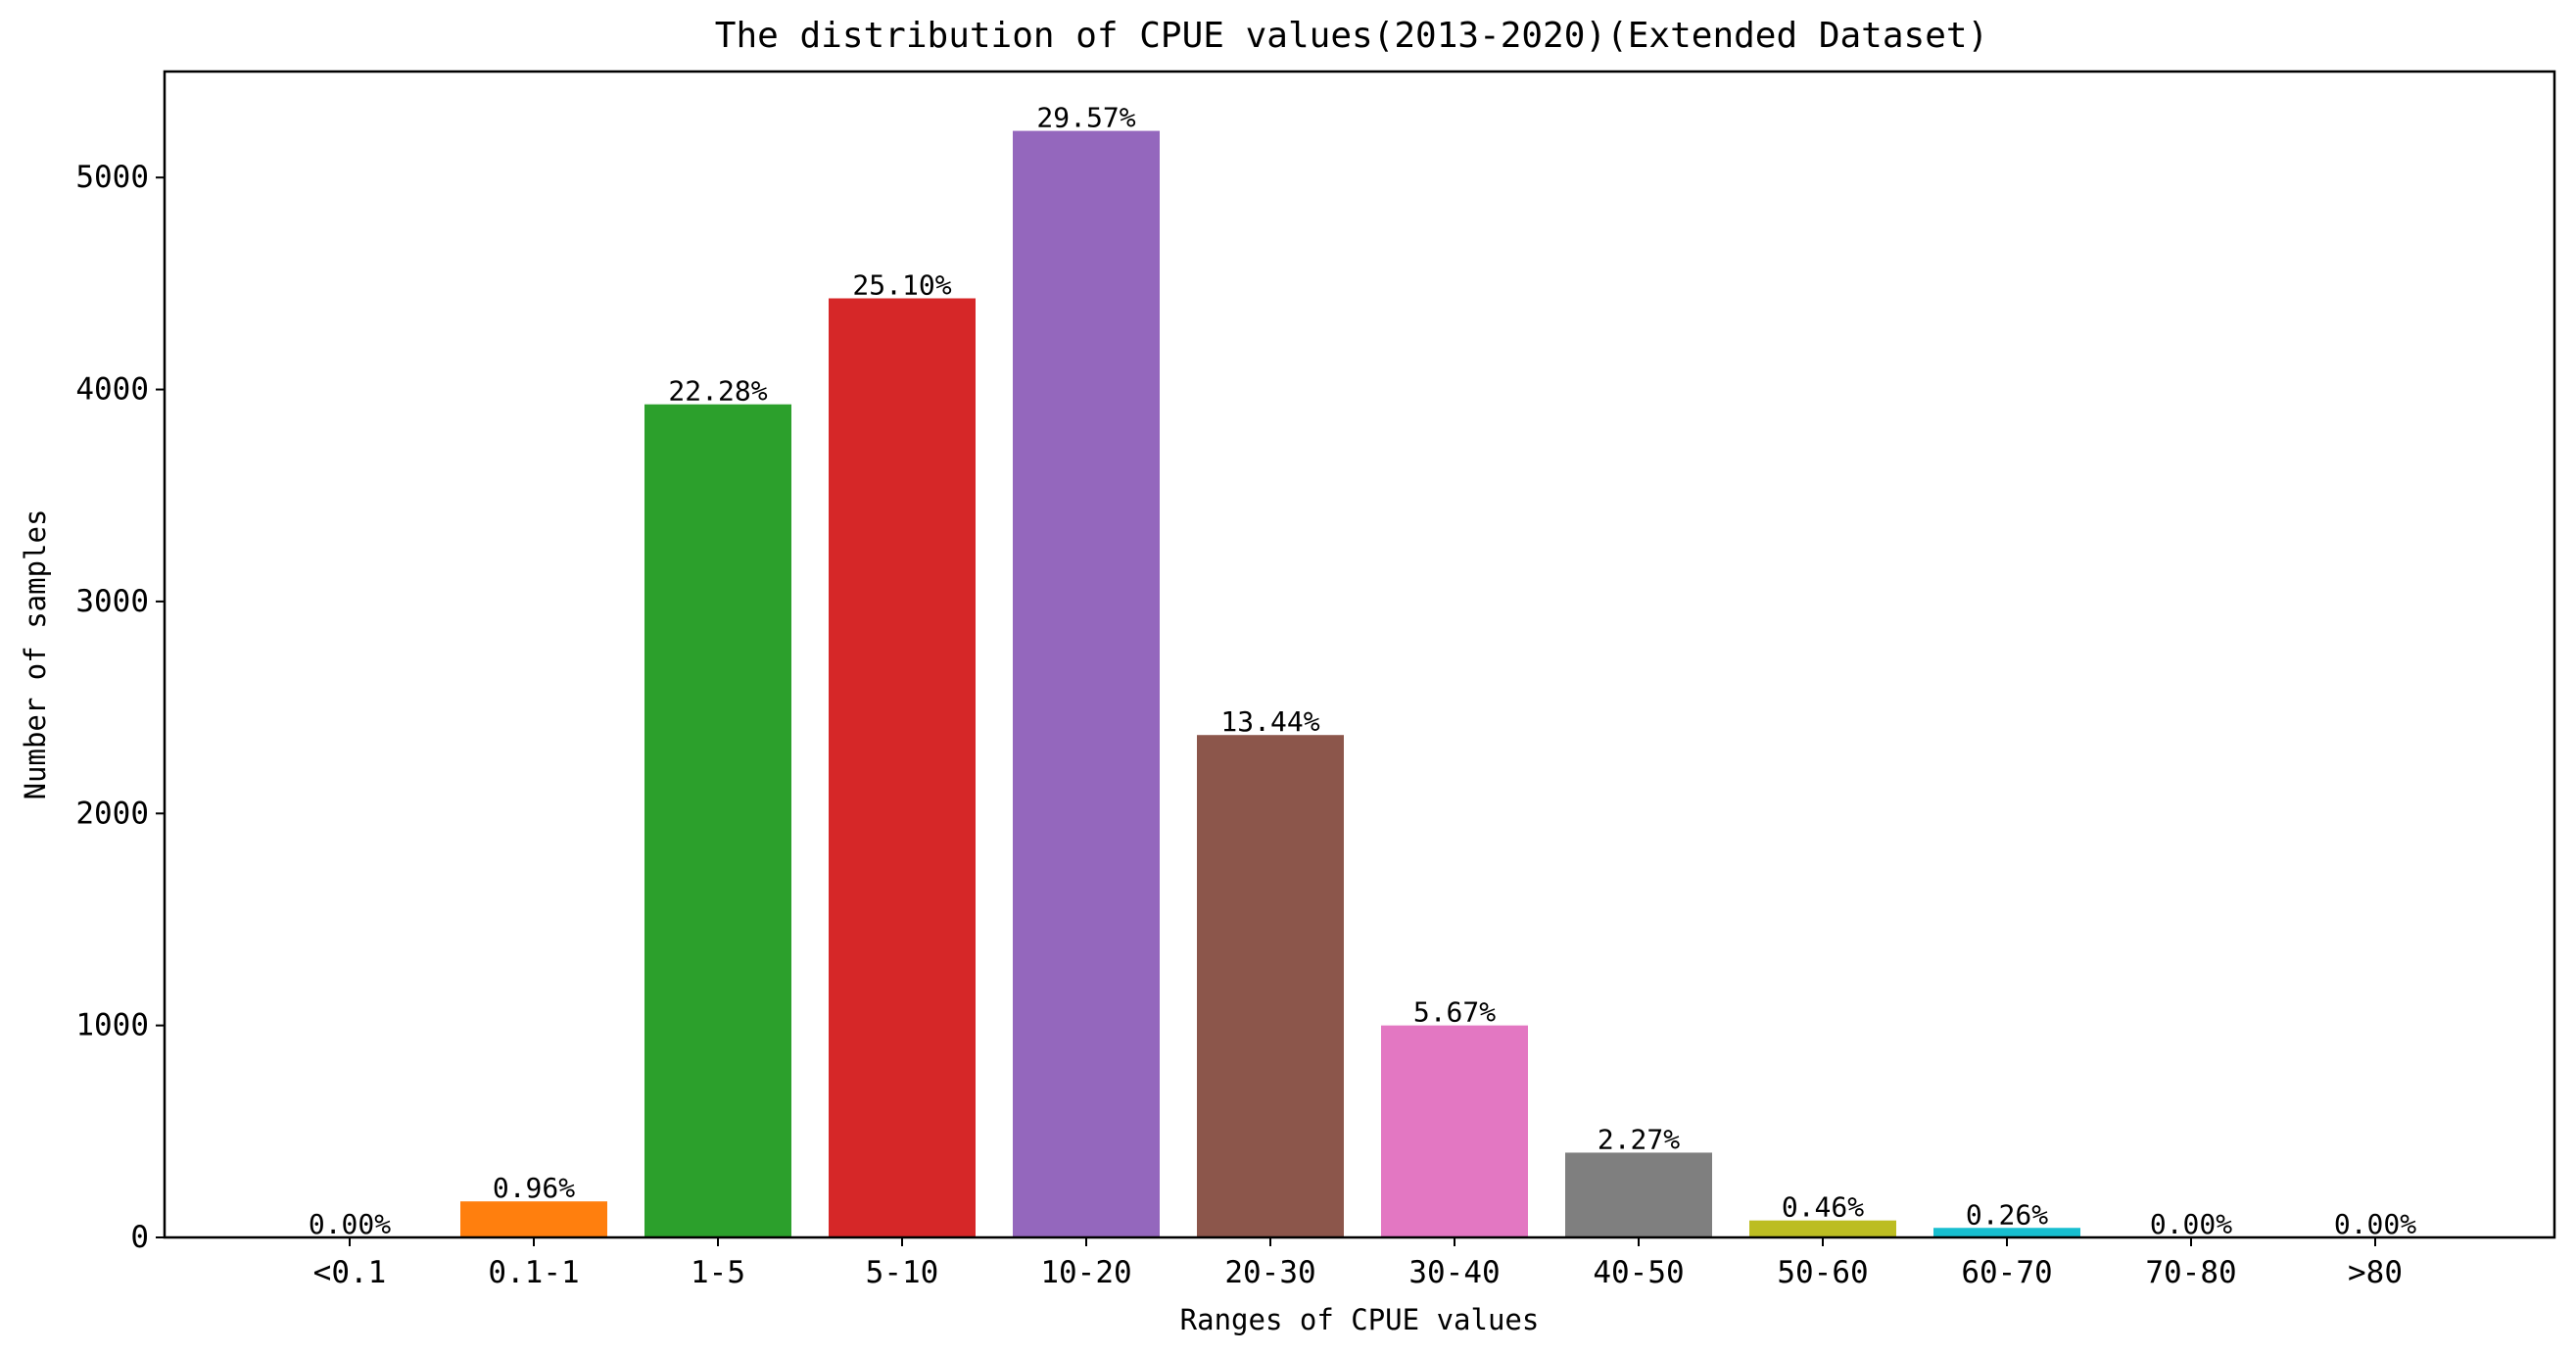 This screenshot has width=2576, height=1355. Describe the element at coordinates (120, 707) in the screenshot. I see `y-axis-ticks: 0 1000 2000 3000 4000 5000` at that location.